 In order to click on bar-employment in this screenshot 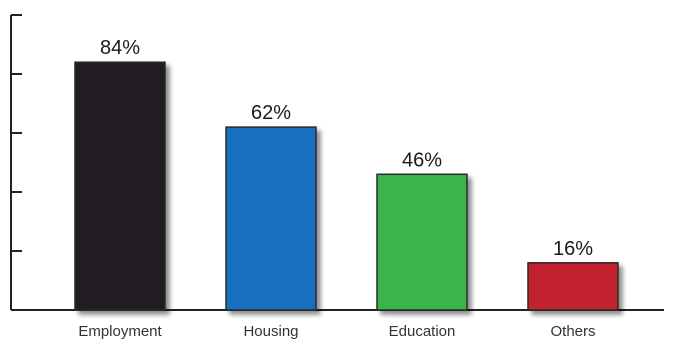, I will do `click(120, 186)`.